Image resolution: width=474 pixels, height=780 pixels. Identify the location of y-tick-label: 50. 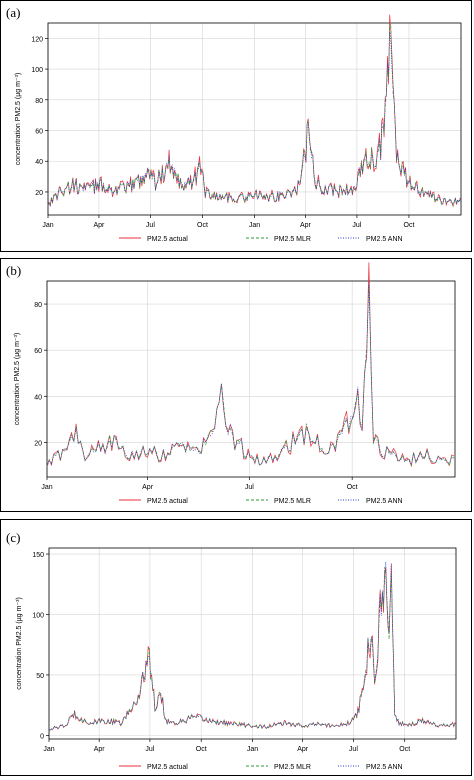
(40, 676).